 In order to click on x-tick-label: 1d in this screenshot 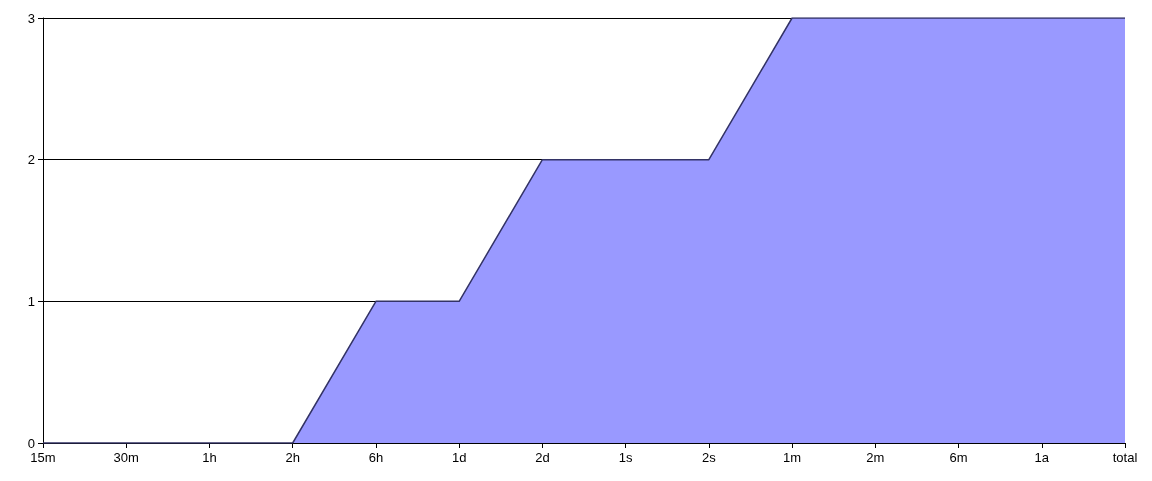, I will do `click(459, 457)`.